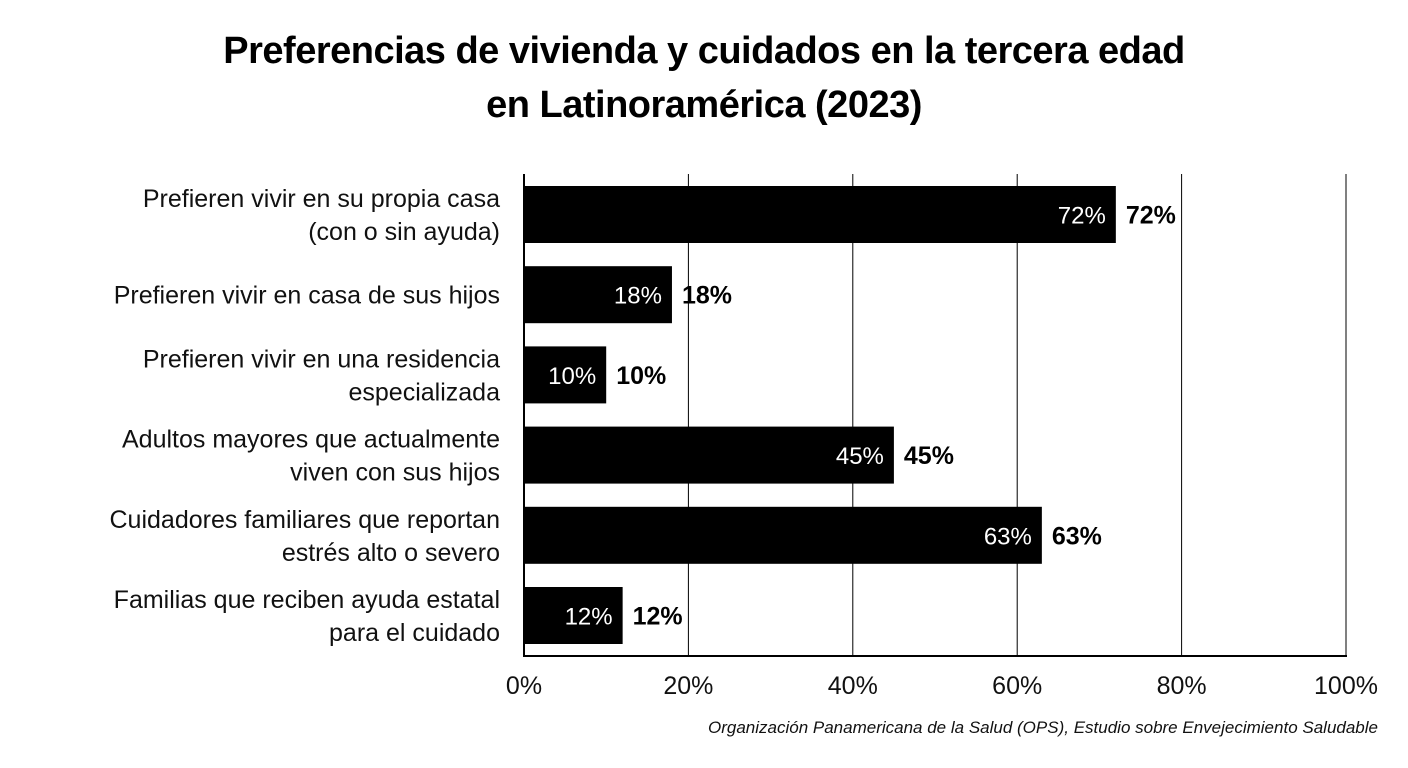 The width and height of the screenshot is (1408, 768). Describe the element at coordinates (572, 376) in the screenshot. I see `bar-value-label-inside: 10%` at that location.